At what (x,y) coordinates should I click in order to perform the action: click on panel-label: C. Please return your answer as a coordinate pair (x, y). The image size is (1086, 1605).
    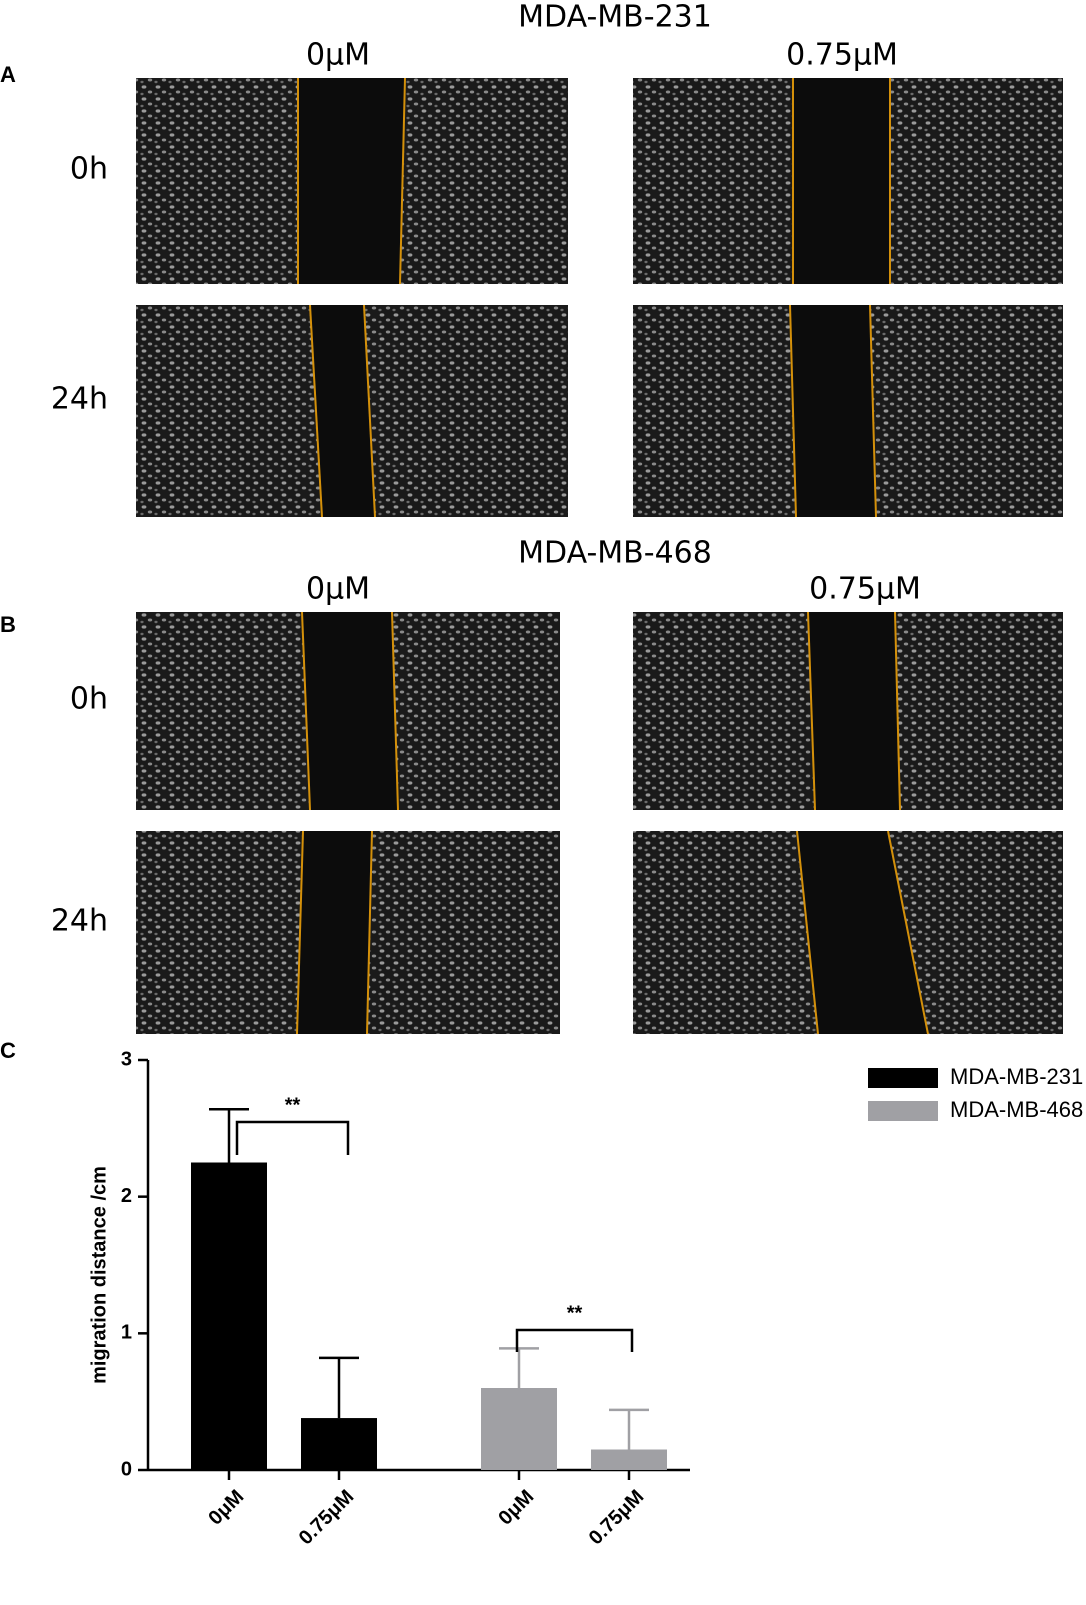
    Looking at the image, I should click on (8, 1050).